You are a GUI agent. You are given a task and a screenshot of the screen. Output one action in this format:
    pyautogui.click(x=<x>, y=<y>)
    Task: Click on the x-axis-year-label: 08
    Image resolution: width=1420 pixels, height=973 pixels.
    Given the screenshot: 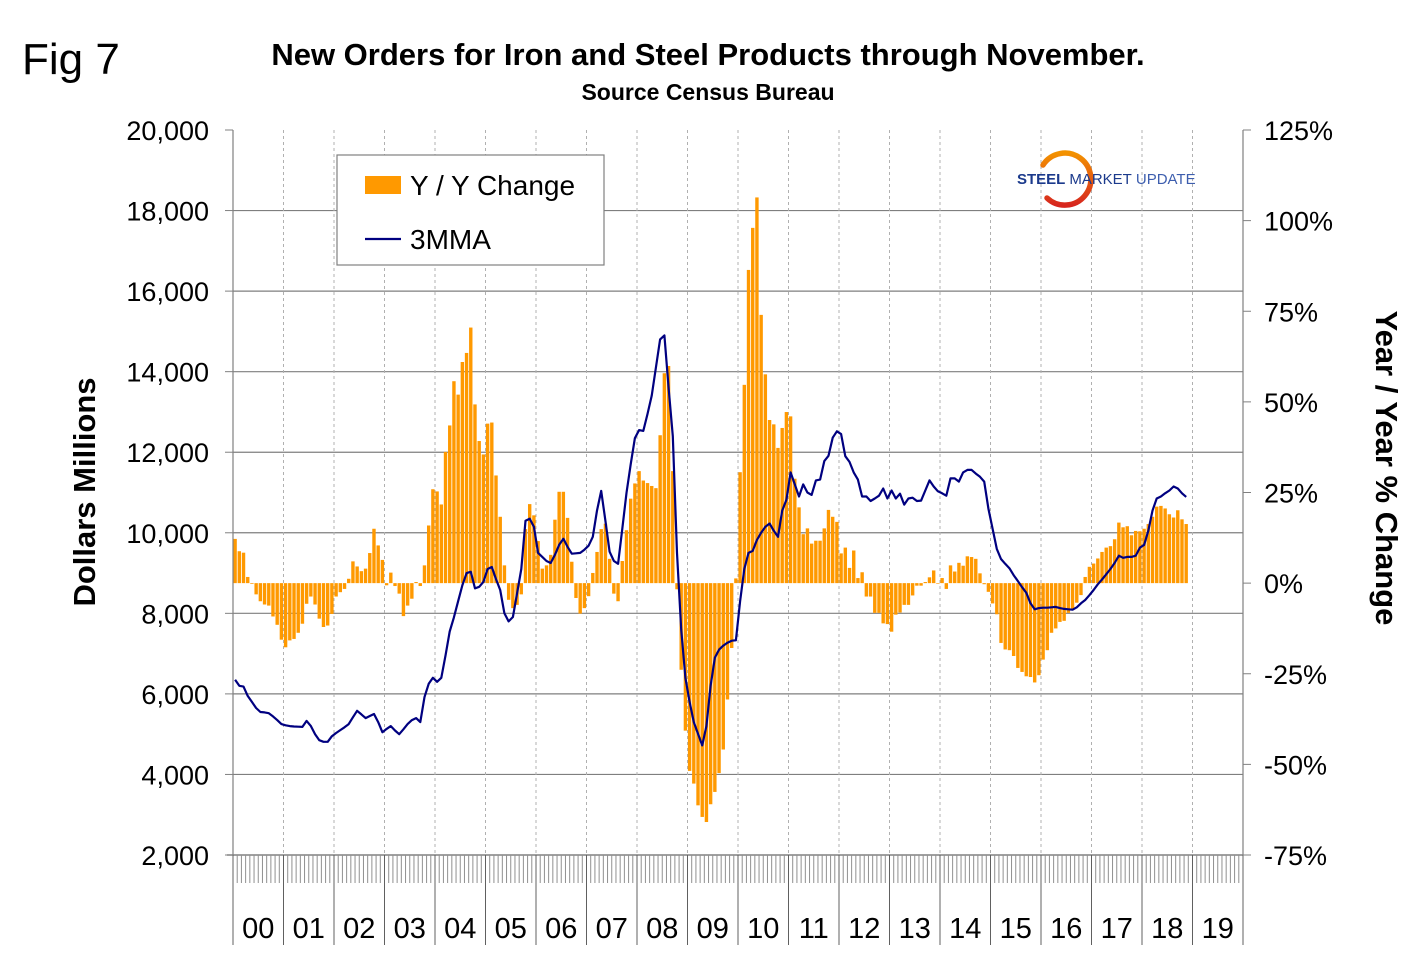 What is the action you would take?
    pyautogui.click(x=662, y=929)
    